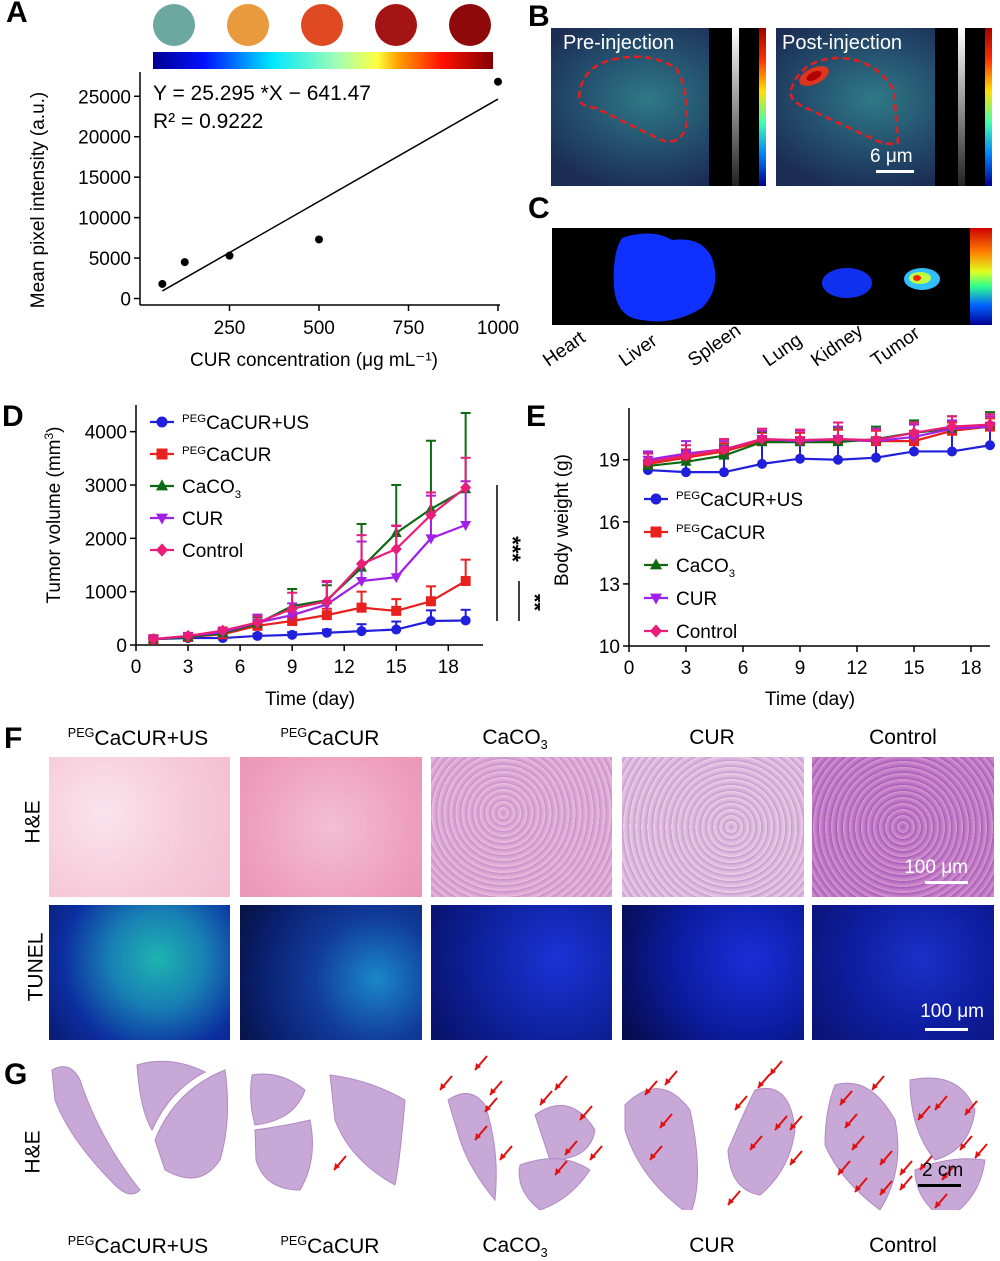 The image size is (1000, 1261). What do you see at coordinates (664, 277) in the screenshot?
I see `liver-signal` at bounding box center [664, 277].